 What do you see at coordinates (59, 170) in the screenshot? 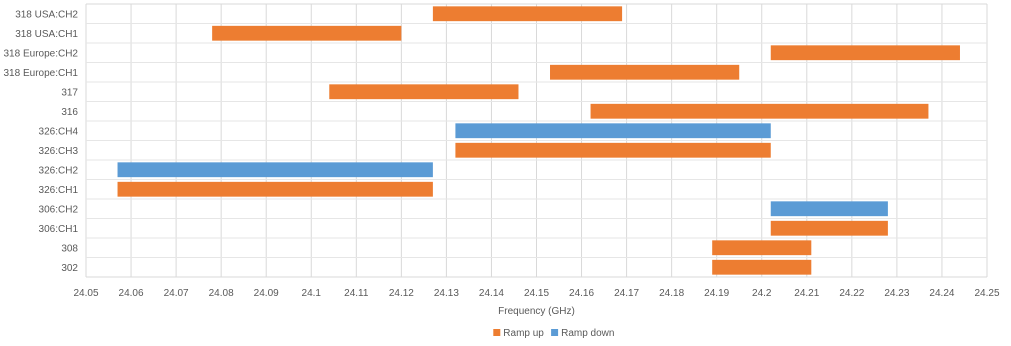
I see `y-category-label: 326:CH2` at bounding box center [59, 170].